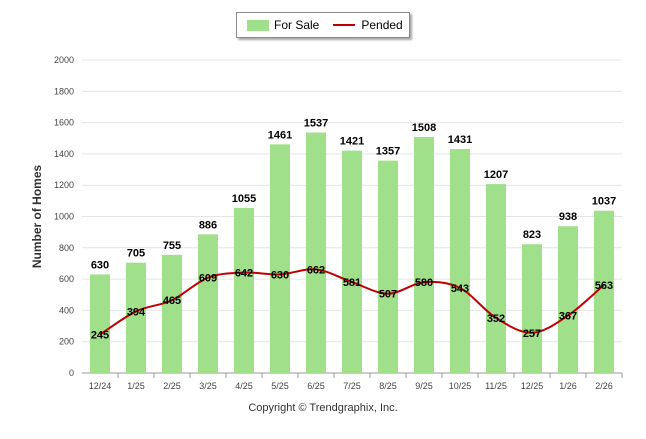 The width and height of the screenshot is (646, 439). What do you see at coordinates (244, 274) in the screenshot?
I see `line-value-label: 642` at bounding box center [244, 274].